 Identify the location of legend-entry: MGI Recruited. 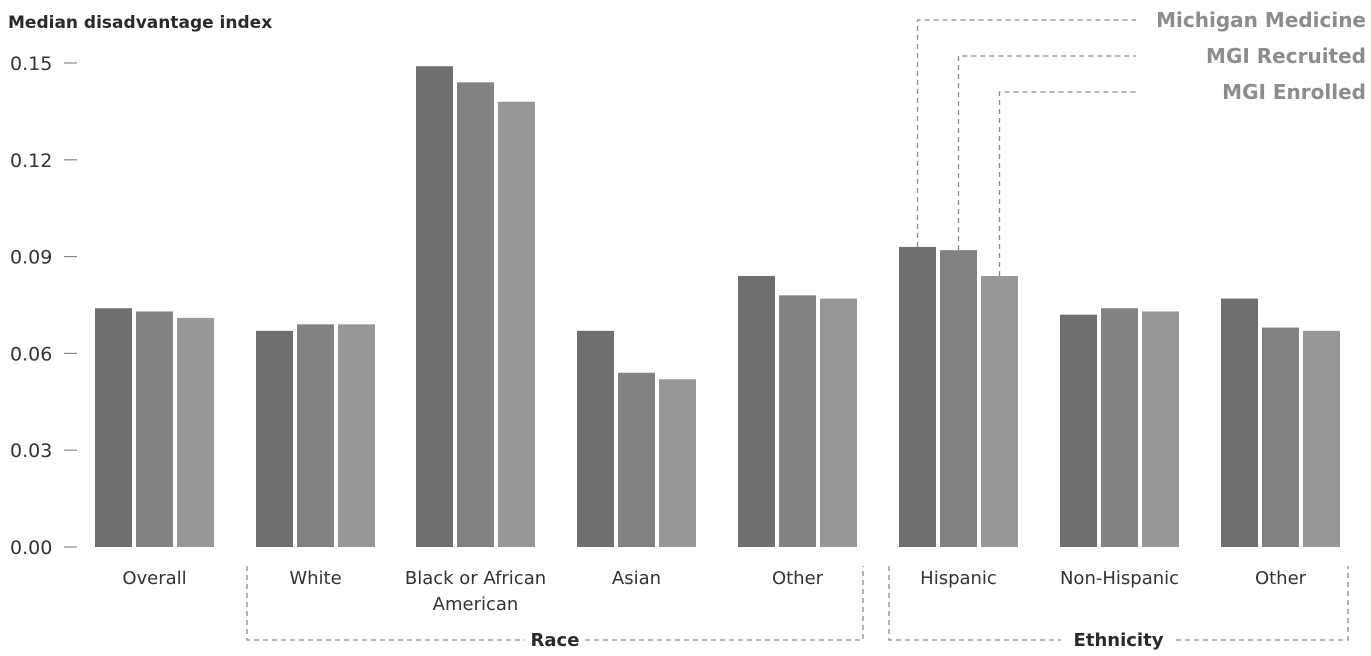
(1286, 56).